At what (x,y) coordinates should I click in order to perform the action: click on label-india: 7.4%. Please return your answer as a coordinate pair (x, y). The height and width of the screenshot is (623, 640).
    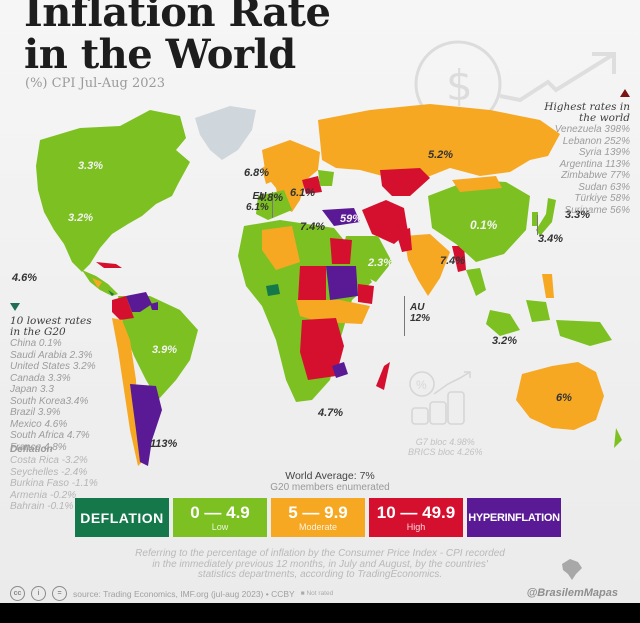
    Looking at the image, I should click on (453, 261).